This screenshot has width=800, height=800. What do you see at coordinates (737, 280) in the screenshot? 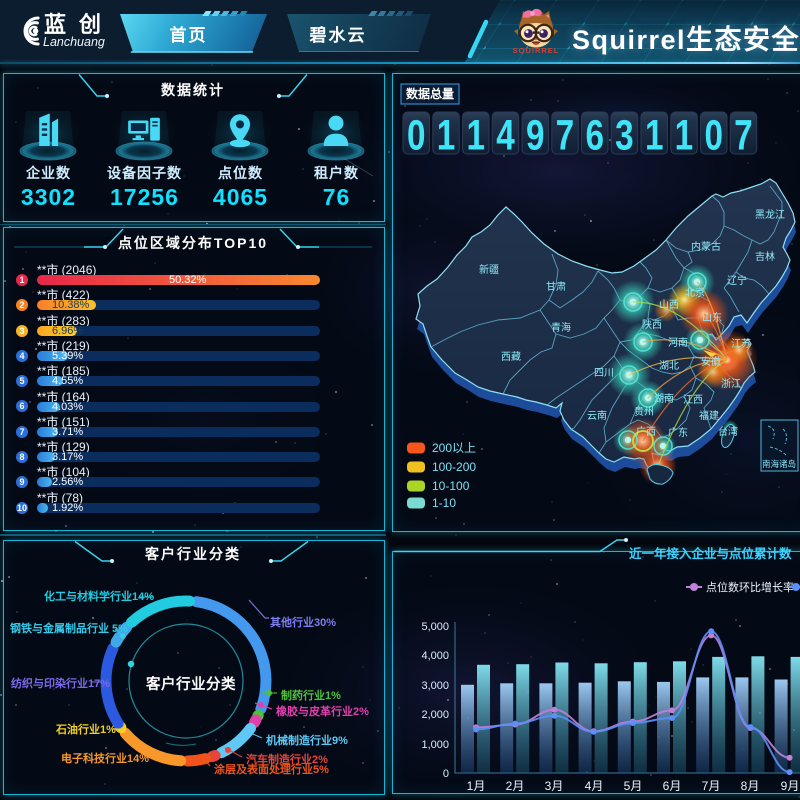
I see `svg-text: 辽宁` at bounding box center [737, 280].